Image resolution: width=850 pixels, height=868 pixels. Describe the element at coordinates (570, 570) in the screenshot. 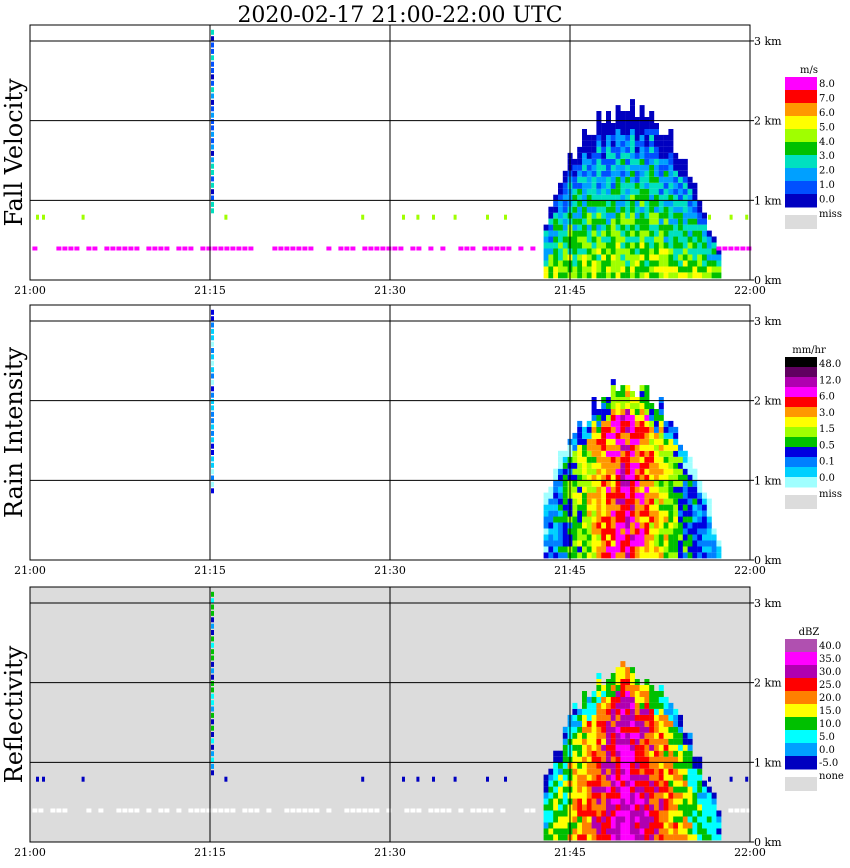

I see `x-tick-label: 21:45` at that location.